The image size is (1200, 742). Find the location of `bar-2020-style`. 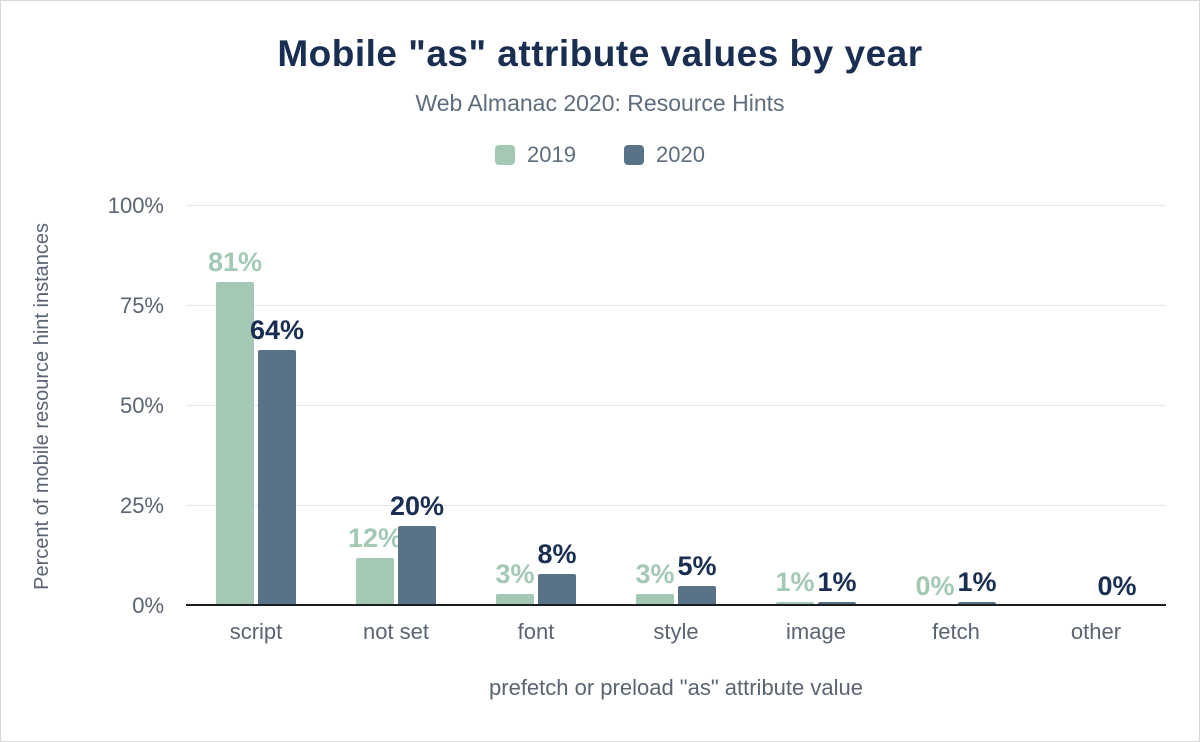

bar-2020-style is located at coordinates (697, 596).